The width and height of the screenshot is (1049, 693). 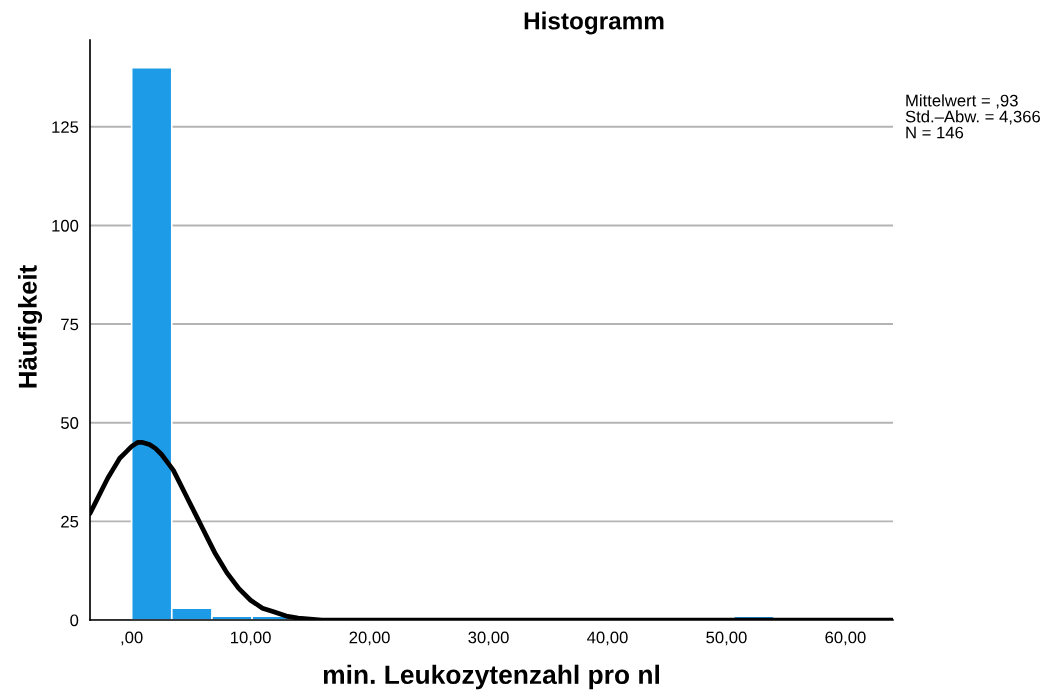 I want to click on y-tick-label: 25, so click(x=70, y=521).